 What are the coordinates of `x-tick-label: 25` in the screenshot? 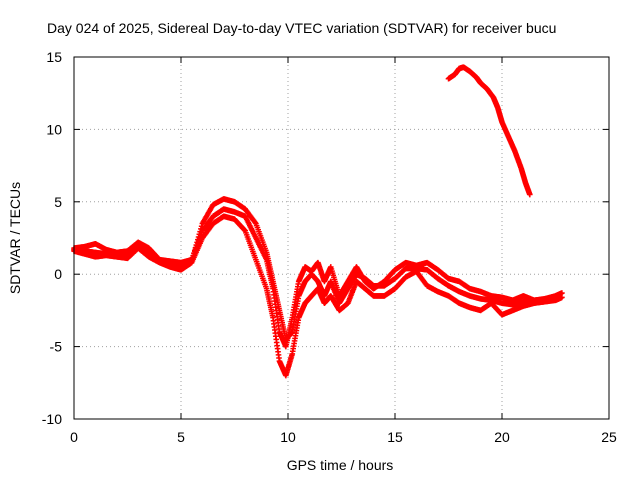 It's located at (609, 437).